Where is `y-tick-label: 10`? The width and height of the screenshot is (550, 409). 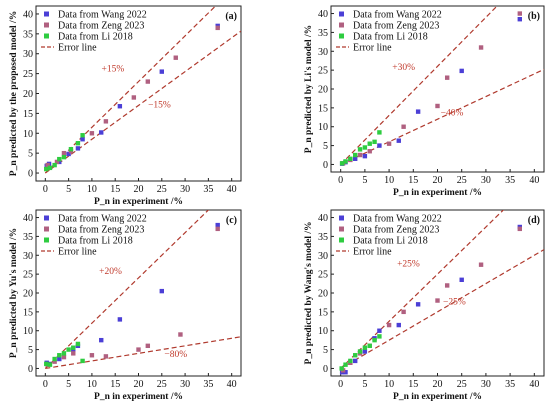 y-tick-label: 10 is located at coordinates (28, 134).